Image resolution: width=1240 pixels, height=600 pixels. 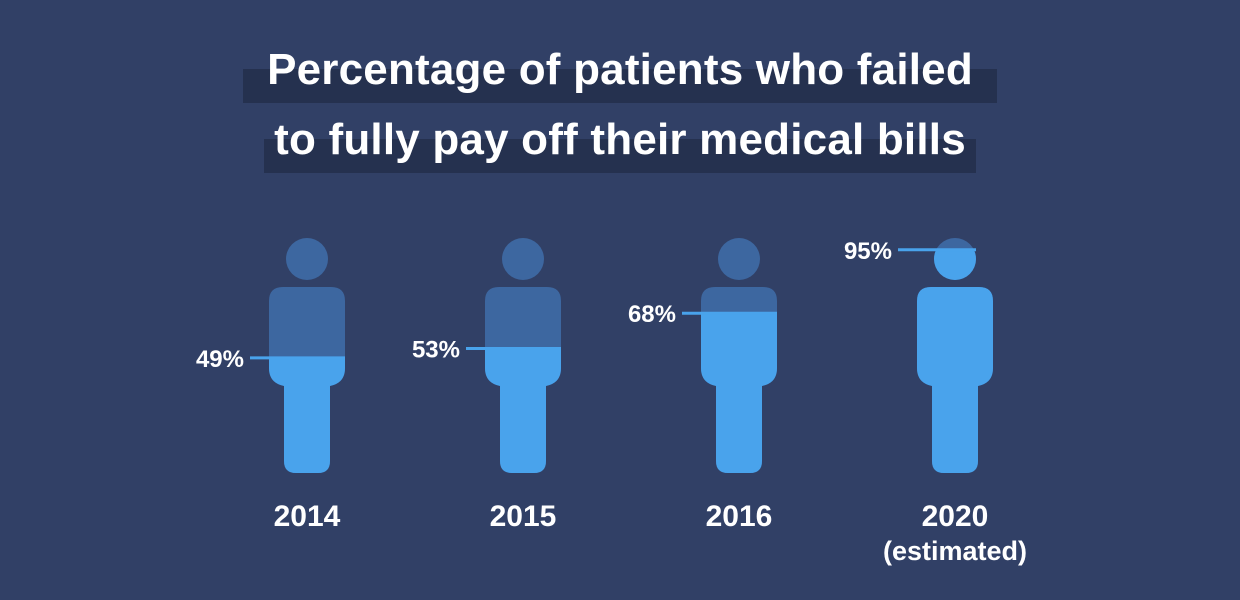 I want to click on title-line-1: Percentage of patients who failed, so click(x=620, y=74).